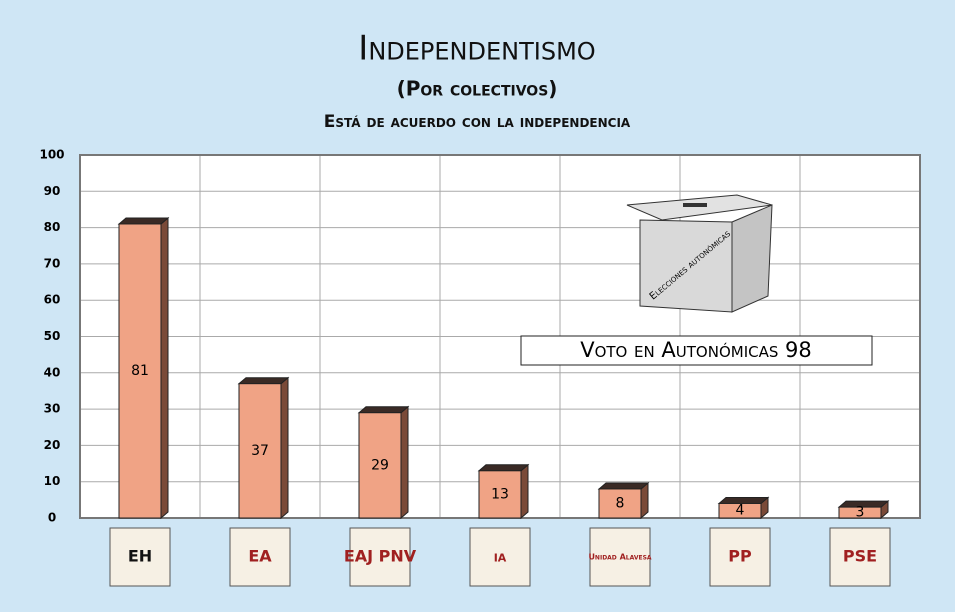 The height and width of the screenshot is (612, 955). I want to click on data-label: 3, so click(860, 513).